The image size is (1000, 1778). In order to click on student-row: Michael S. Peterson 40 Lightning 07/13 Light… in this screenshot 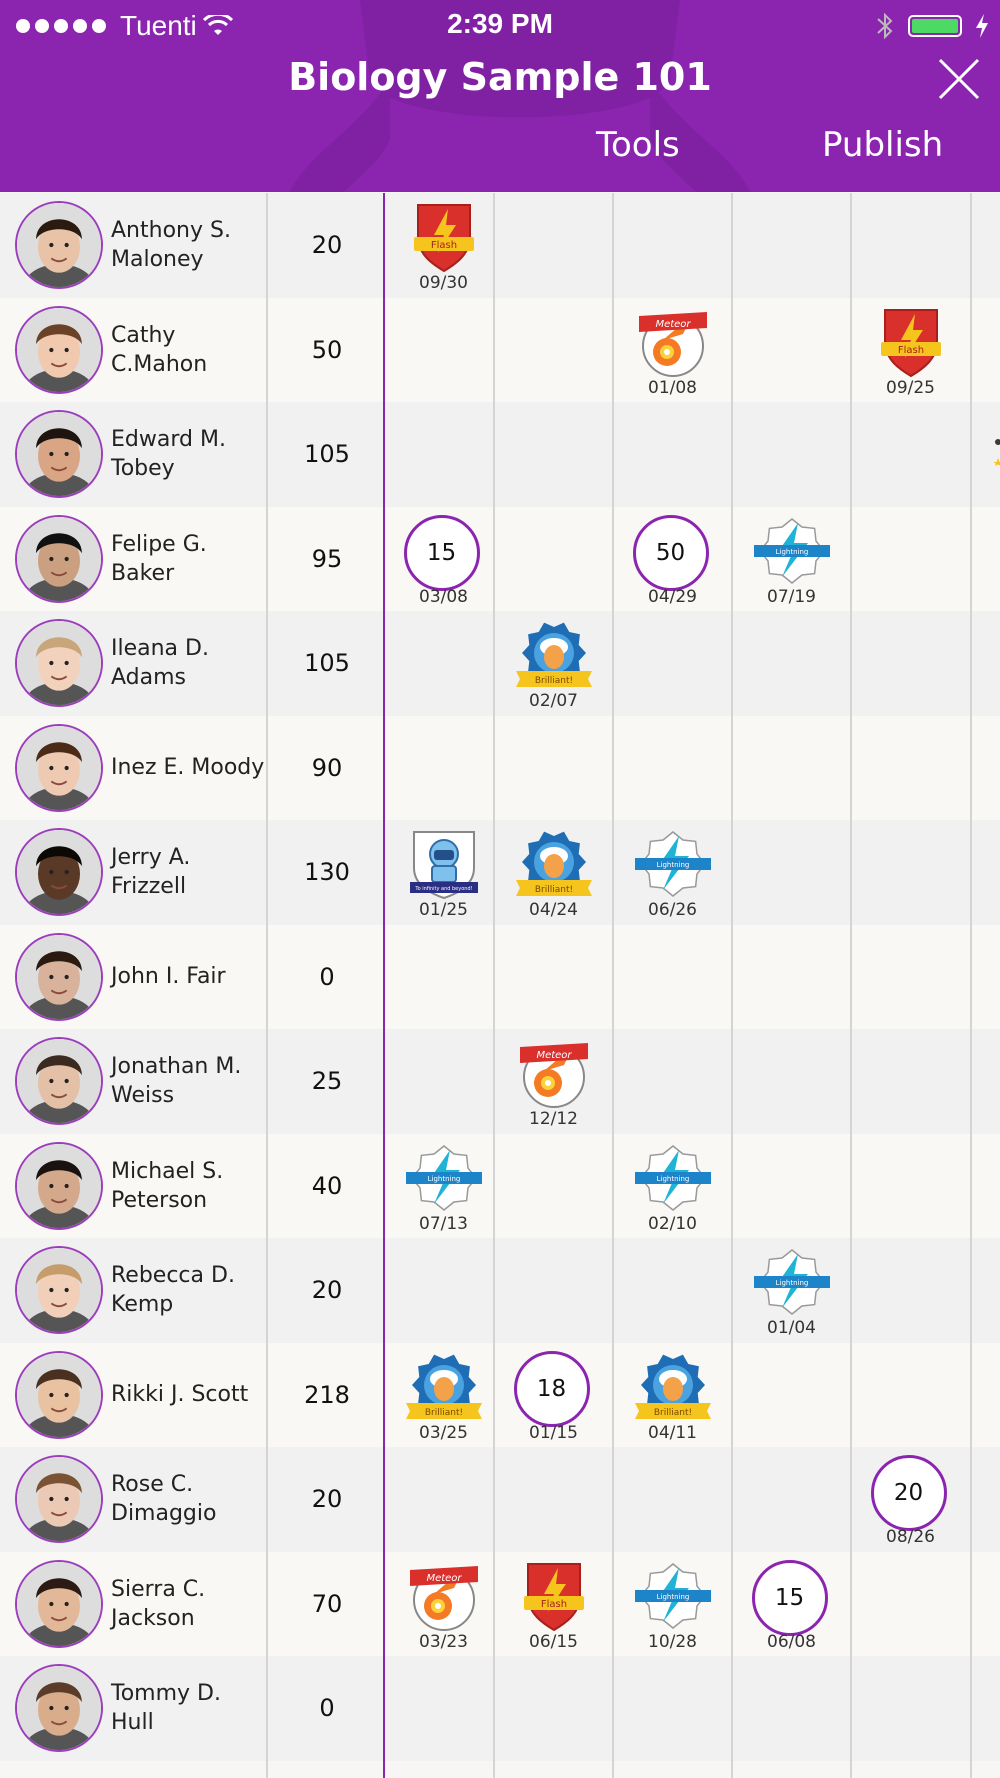, I will do `click(500, 1185)`.